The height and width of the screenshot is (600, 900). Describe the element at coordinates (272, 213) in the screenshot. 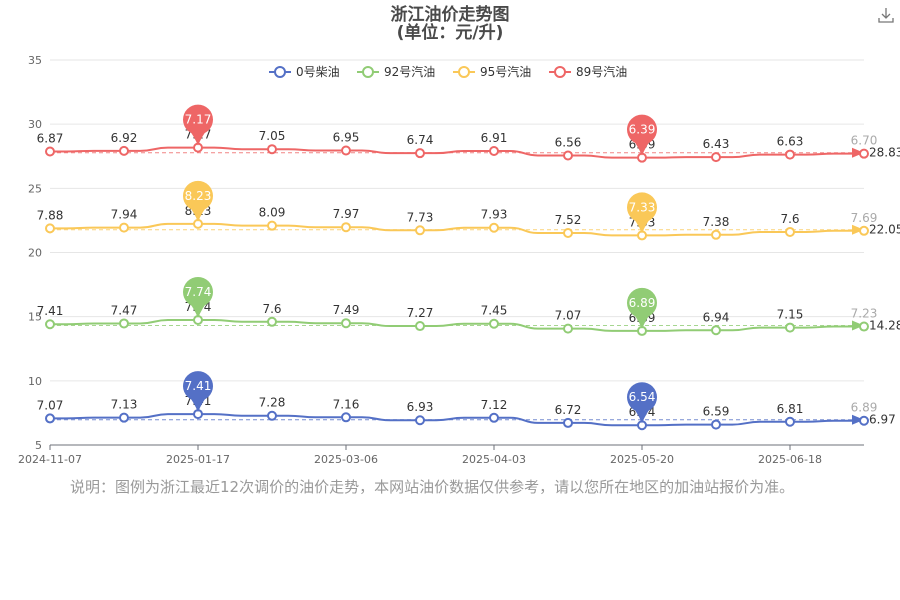

I see `data-label: 8.09` at that location.